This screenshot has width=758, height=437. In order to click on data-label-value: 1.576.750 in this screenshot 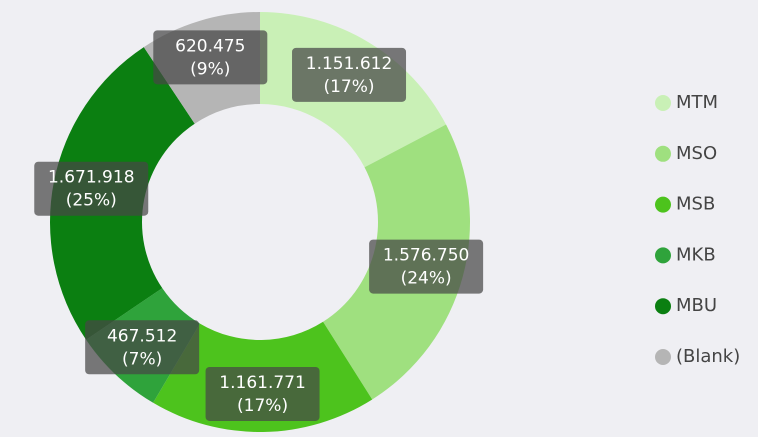, I will do `click(426, 256)`.